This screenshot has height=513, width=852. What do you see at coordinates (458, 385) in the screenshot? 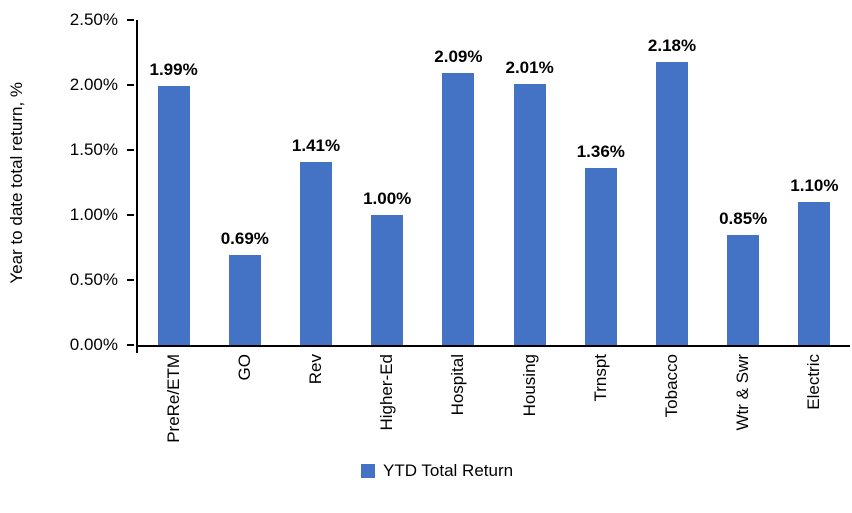
I see `x-axis-category-label-hospital: Hospital` at bounding box center [458, 385].